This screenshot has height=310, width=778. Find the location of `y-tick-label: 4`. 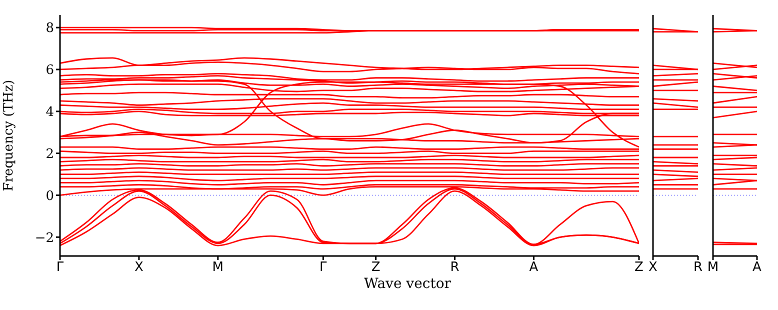

y-tick-label: 4 is located at coordinates (50, 112).